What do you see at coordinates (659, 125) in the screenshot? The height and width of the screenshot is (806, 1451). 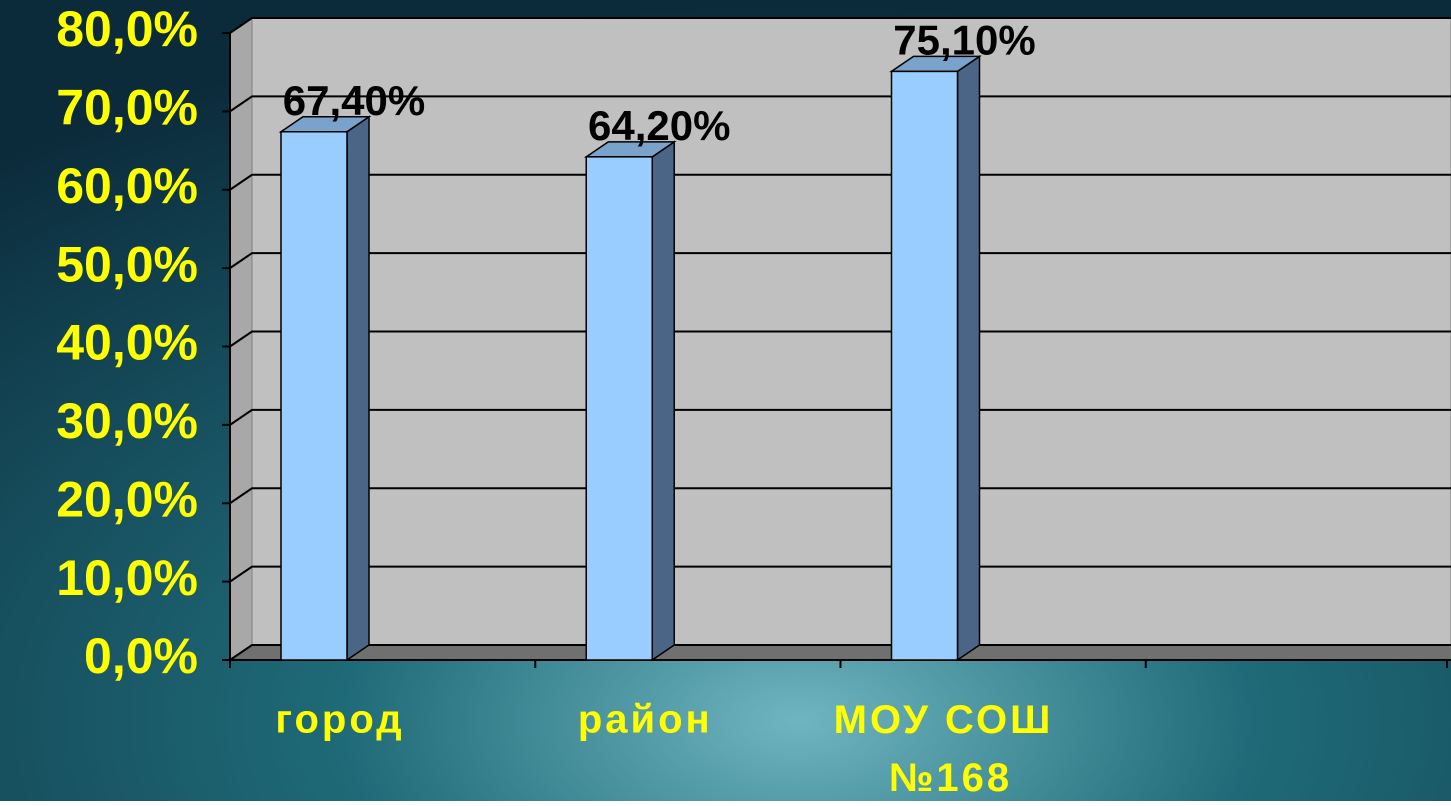 I see `data-label: 64,20%` at bounding box center [659, 125].